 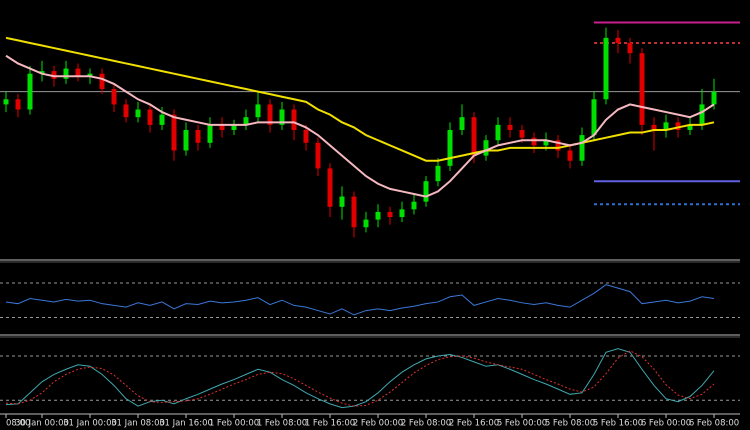 What do you see at coordinates (714, 424) in the screenshot?
I see `x-tick-label: 6 Feb 08:00` at bounding box center [714, 424].